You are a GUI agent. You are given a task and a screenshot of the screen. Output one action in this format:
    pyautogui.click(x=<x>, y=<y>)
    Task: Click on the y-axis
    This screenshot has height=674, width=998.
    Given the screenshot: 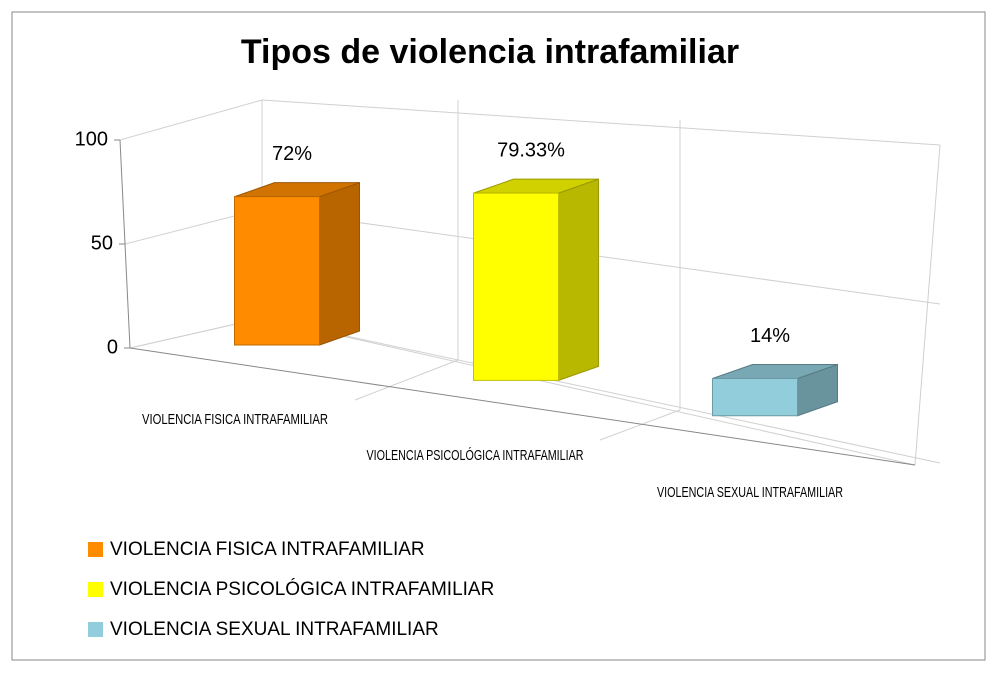 What is the action you would take?
    pyautogui.click(x=125, y=244)
    